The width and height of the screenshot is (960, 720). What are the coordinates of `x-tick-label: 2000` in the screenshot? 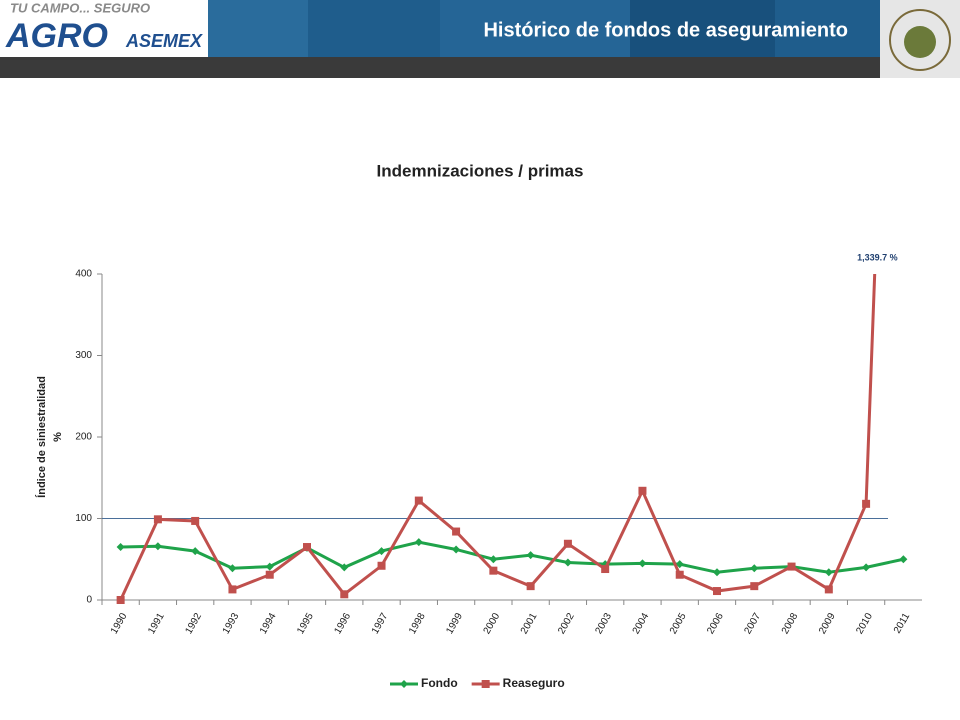 It's located at (492, 623).